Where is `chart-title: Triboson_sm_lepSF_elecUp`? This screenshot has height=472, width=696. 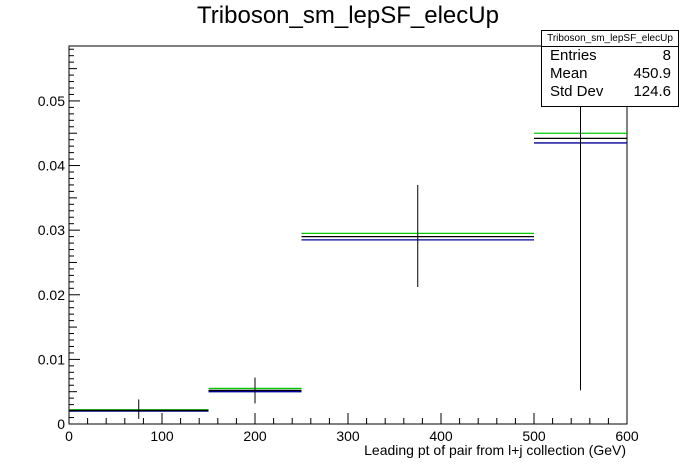 chart-title: Triboson_sm_lepSF_elecUp is located at coordinates (348, 15).